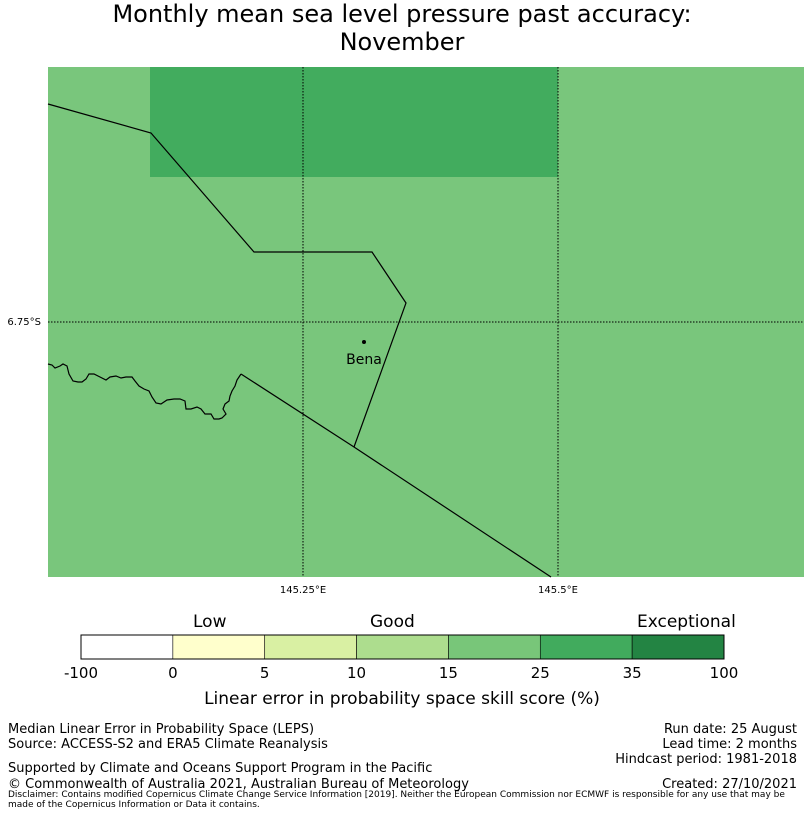 This screenshot has width=804, height=816. Describe the element at coordinates (540, 673) in the screenshot. I see `colorbar-tick-label: 25` at that location.